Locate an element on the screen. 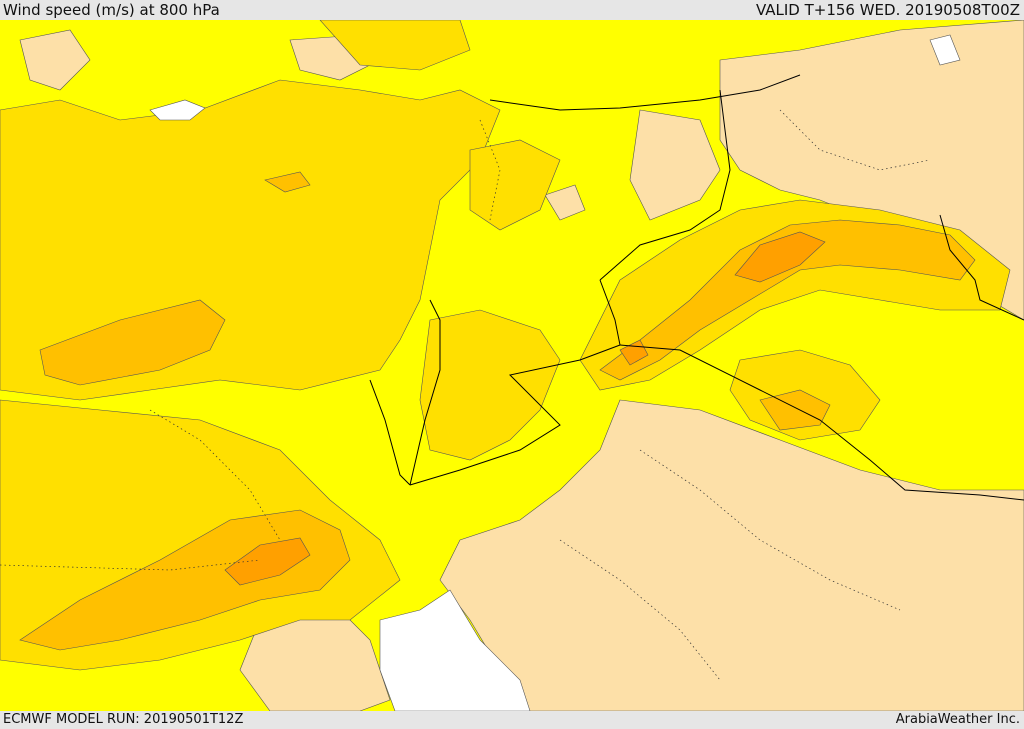  border-turkey-syria is located at coordinates (645, 92).